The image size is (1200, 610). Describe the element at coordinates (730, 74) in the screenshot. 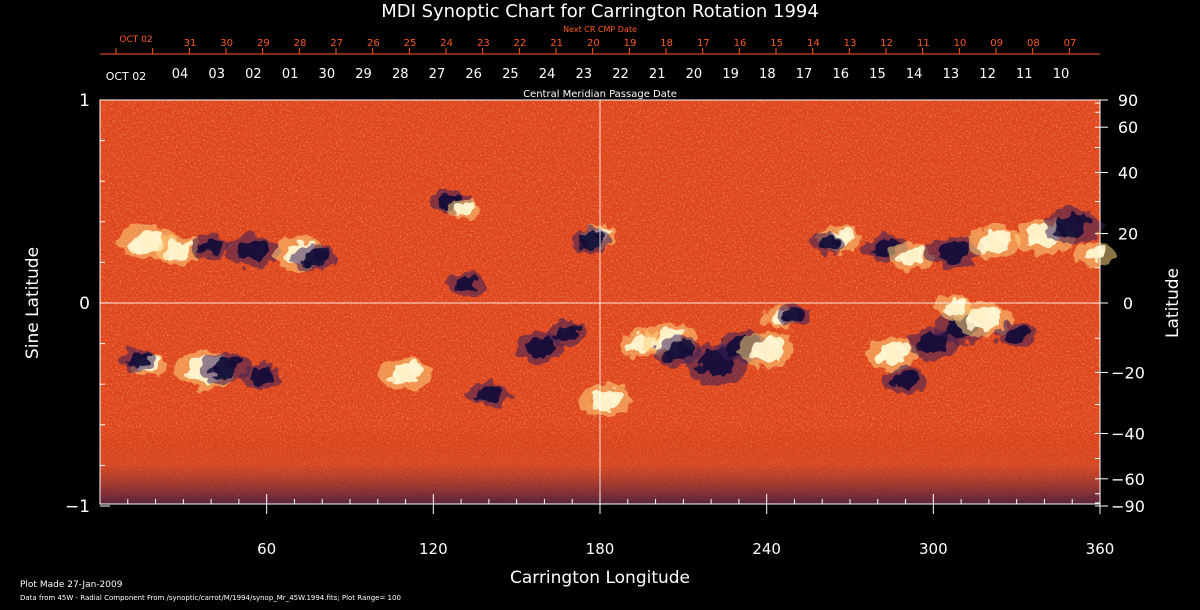

I see `cmp-date: 19` at that location.